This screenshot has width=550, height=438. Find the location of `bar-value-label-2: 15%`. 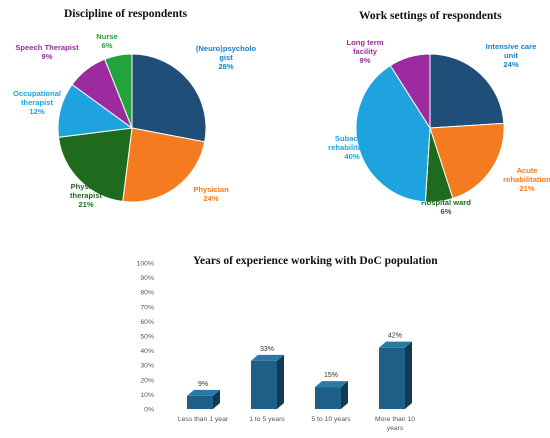

bar-value-label-2: 15% is located at coordinates (331, 375).